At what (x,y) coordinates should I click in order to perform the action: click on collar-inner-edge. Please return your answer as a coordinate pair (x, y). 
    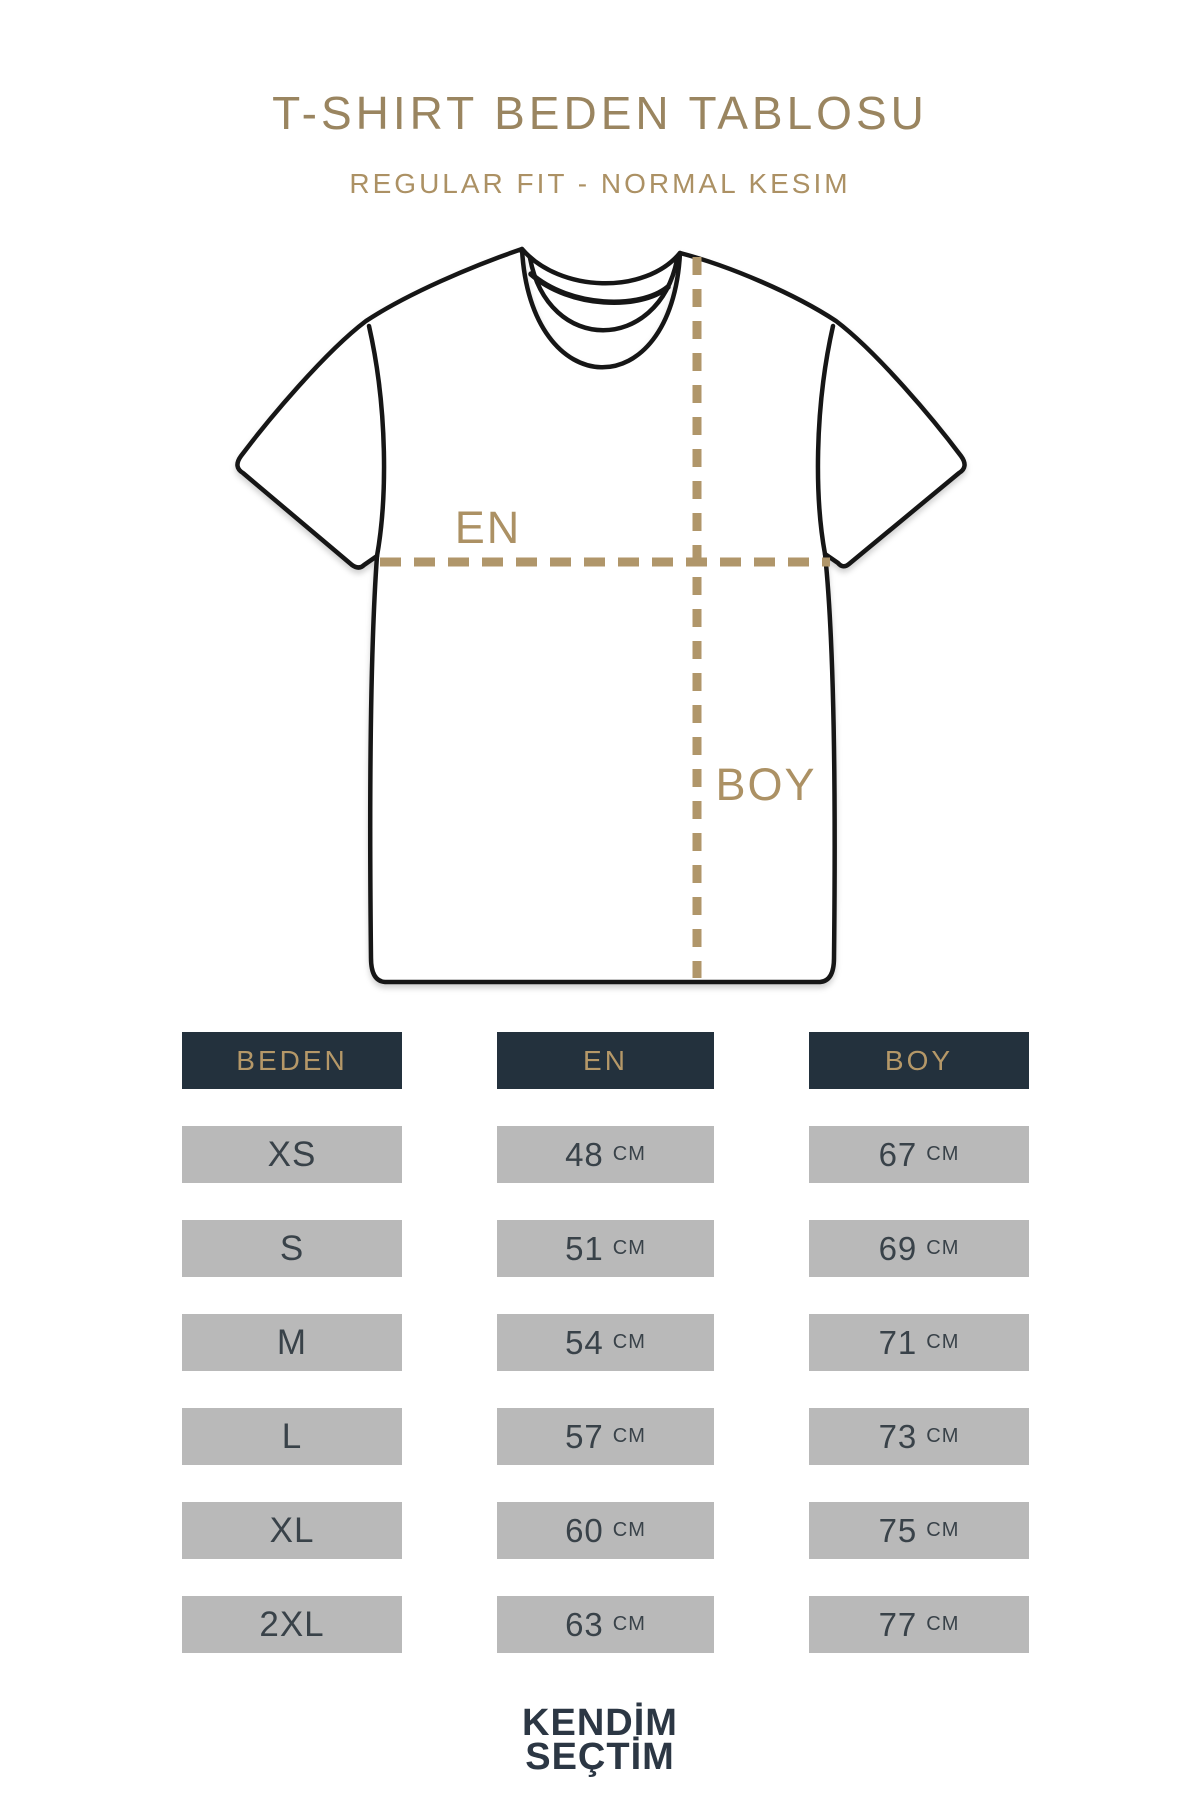
    Looking at the image, I should click on (603, 294).